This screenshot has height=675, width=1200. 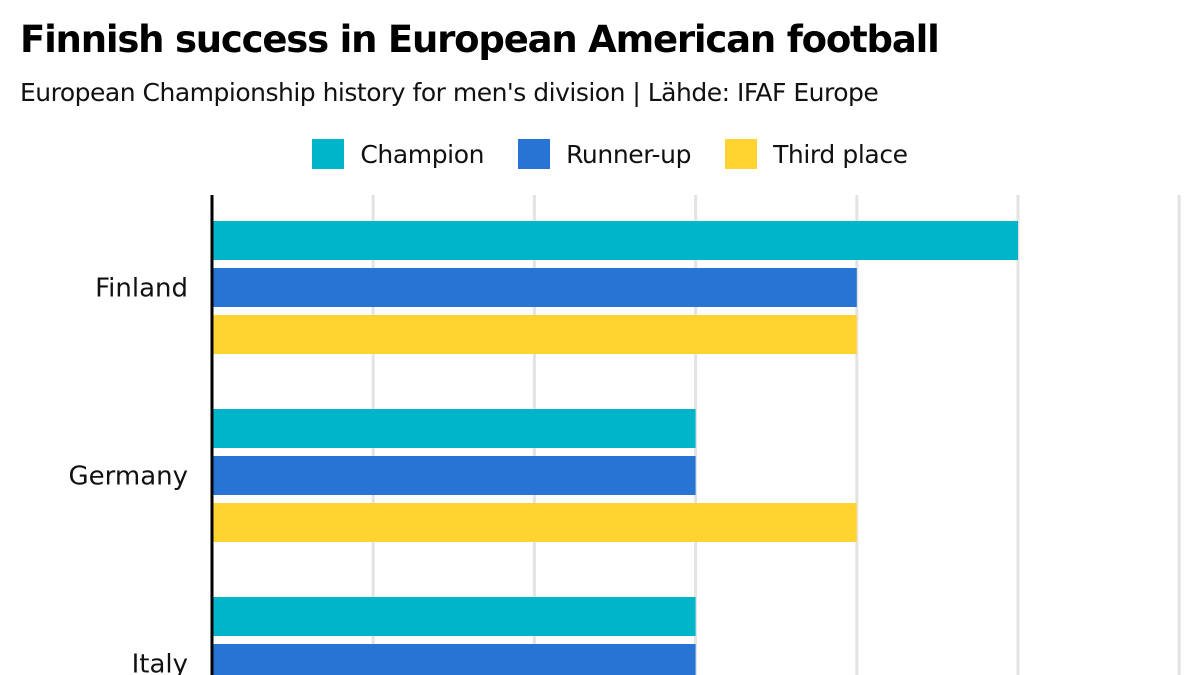 What do you see at coordinates (454, 616) in the screenshot?
I see `bar-italy-champion` at bounding box center [454, 616].